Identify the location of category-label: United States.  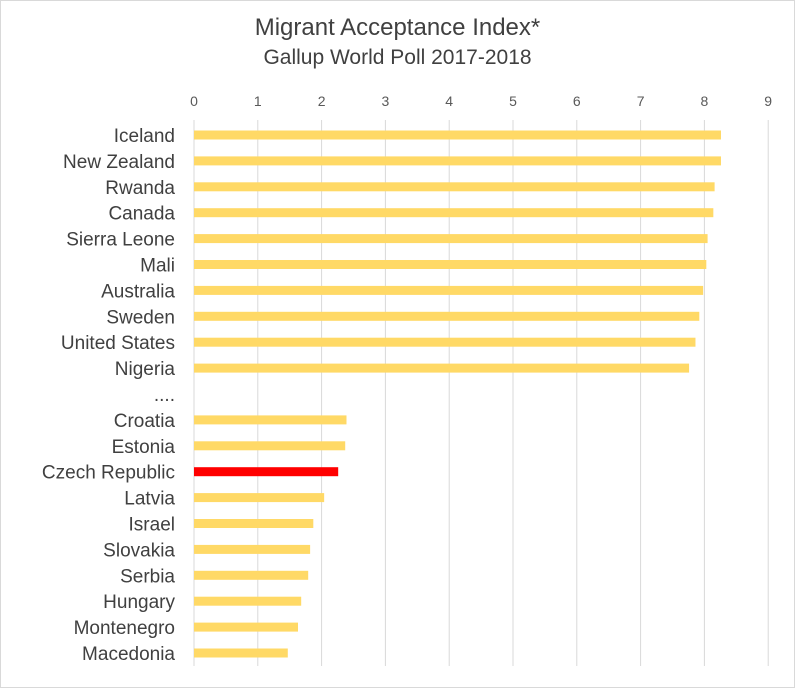
(118, 343).